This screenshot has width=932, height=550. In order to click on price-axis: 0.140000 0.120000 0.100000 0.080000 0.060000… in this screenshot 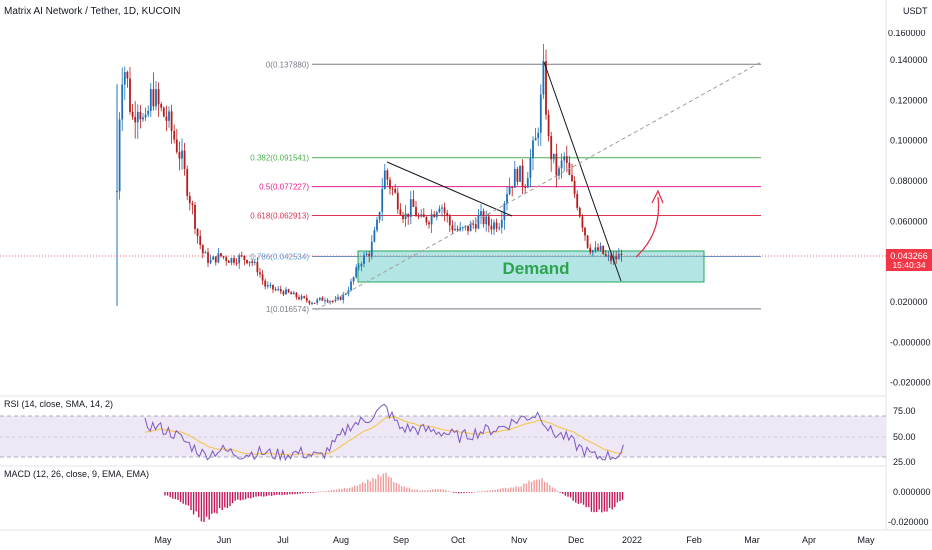, I will do `click(910, 221)`.